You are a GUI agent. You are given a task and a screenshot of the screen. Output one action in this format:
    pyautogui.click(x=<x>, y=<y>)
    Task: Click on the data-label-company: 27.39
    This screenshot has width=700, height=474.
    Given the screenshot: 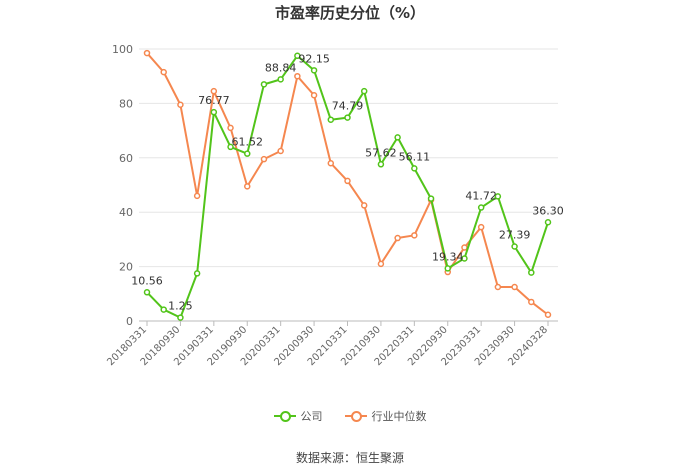 What is the action you would take?
    pyautogui.click(x=515, y=234)
    